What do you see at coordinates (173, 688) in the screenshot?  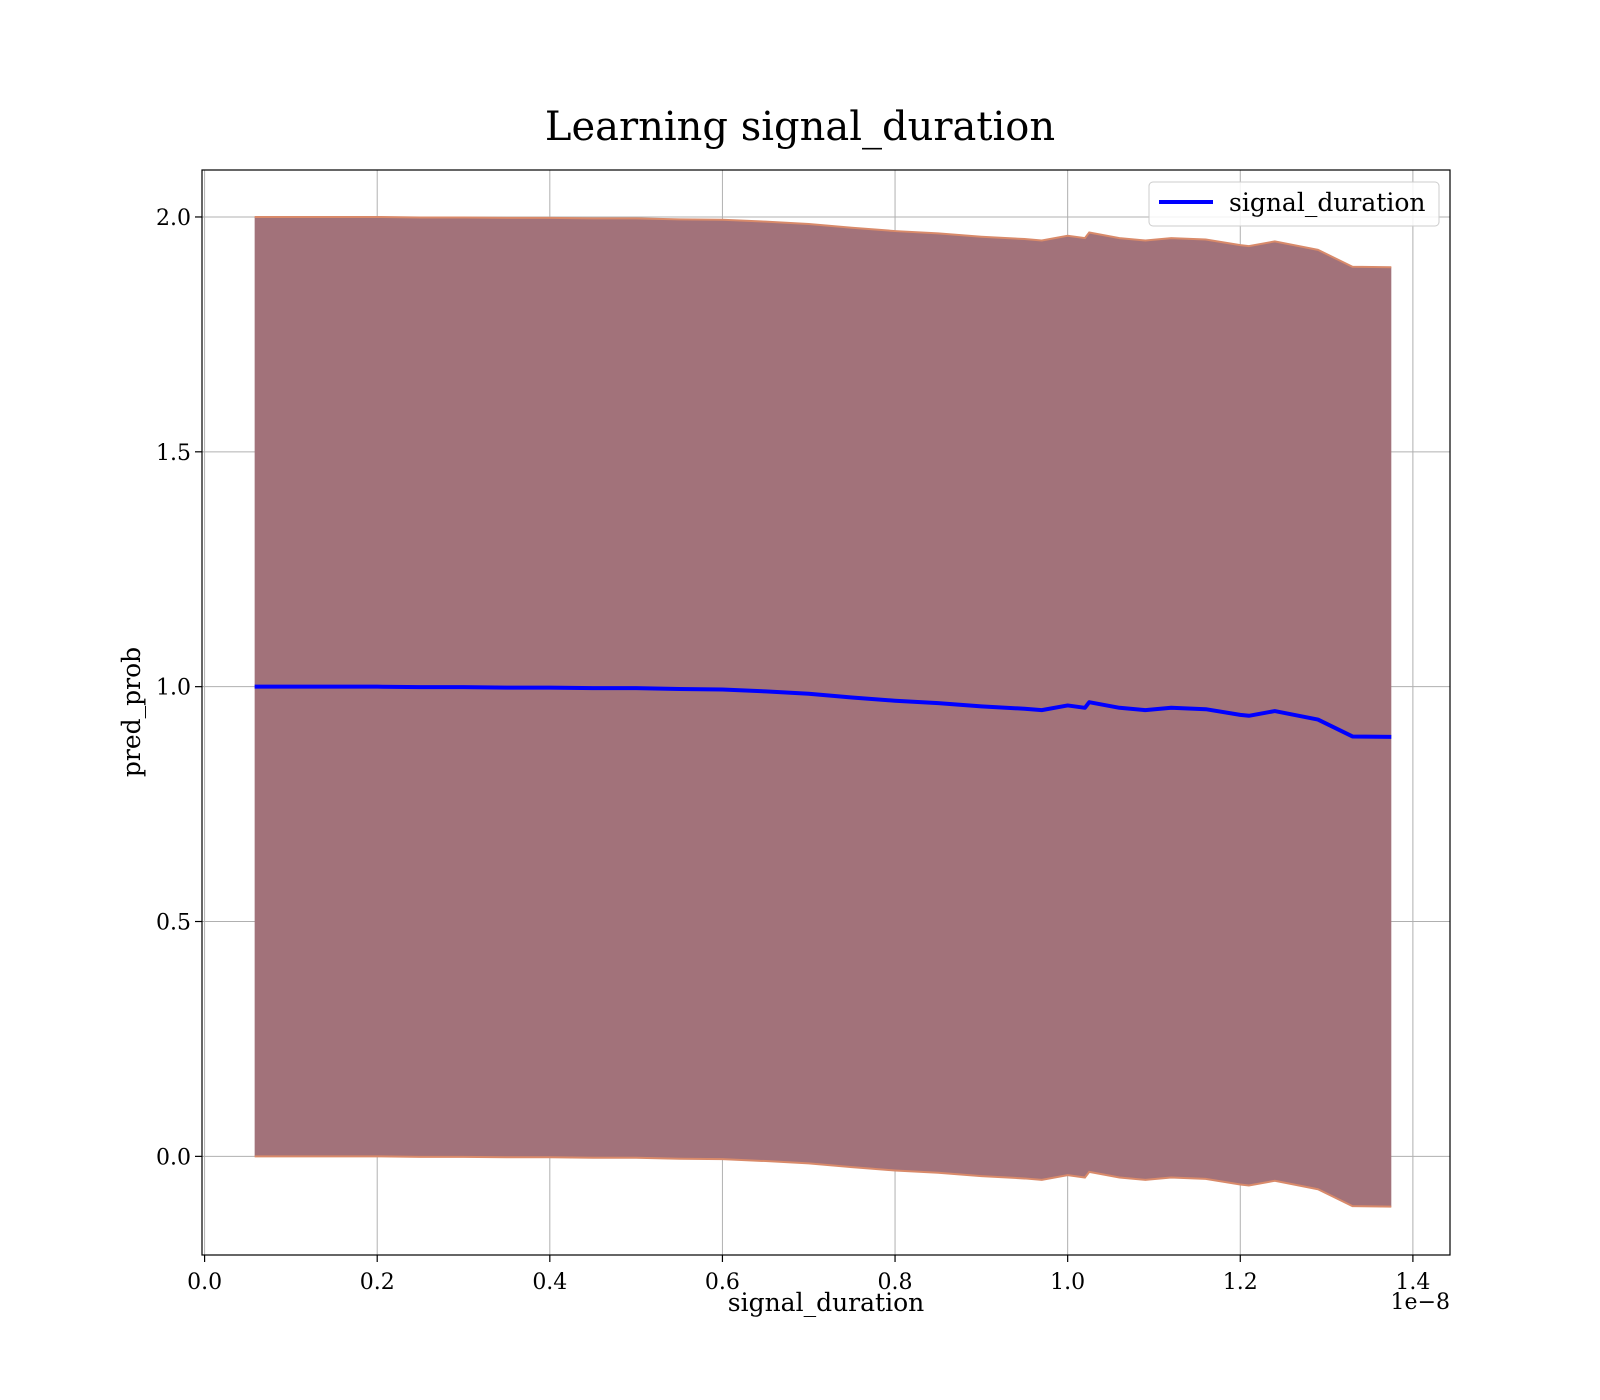 I see `y-tick-label-2: 1.0` at bounding box center [173, 688].